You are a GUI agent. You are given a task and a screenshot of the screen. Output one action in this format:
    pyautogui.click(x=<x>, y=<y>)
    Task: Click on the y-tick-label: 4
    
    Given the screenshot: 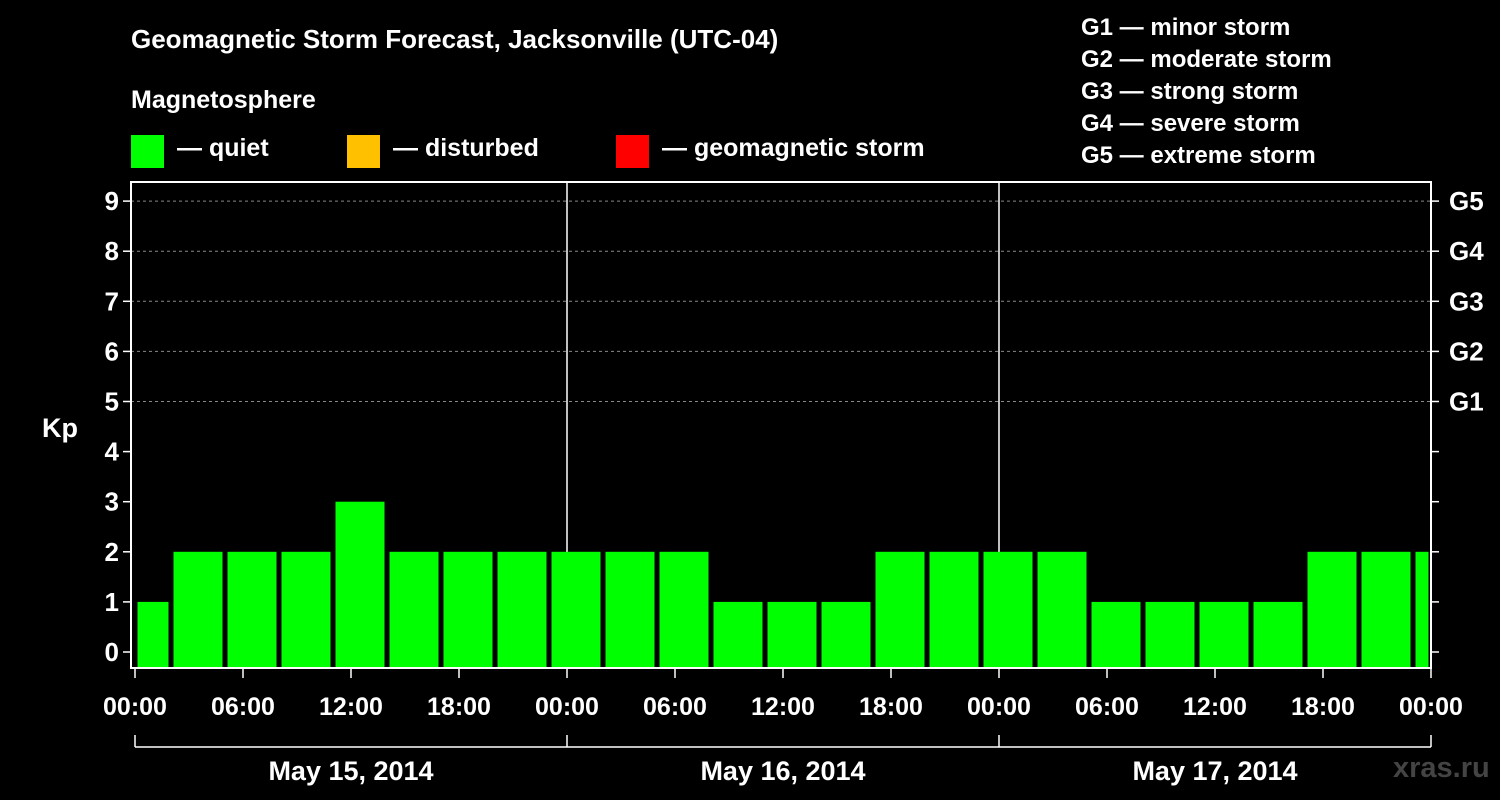 What is the action you would take?
    pyautogui.click(x=112, y=452)
    